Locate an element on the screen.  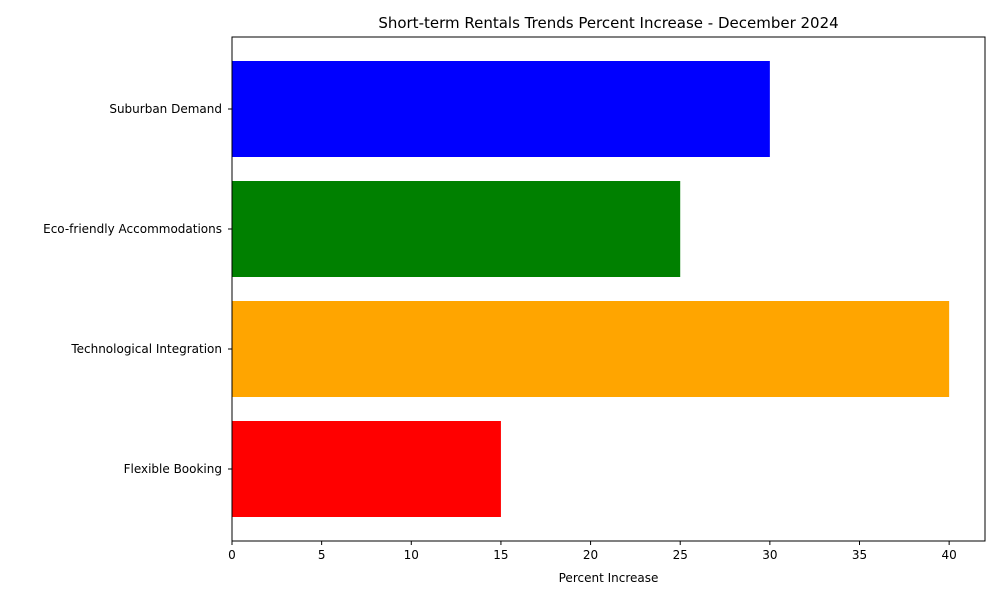
bar-technological-integration is located at coordinates (591, 349).